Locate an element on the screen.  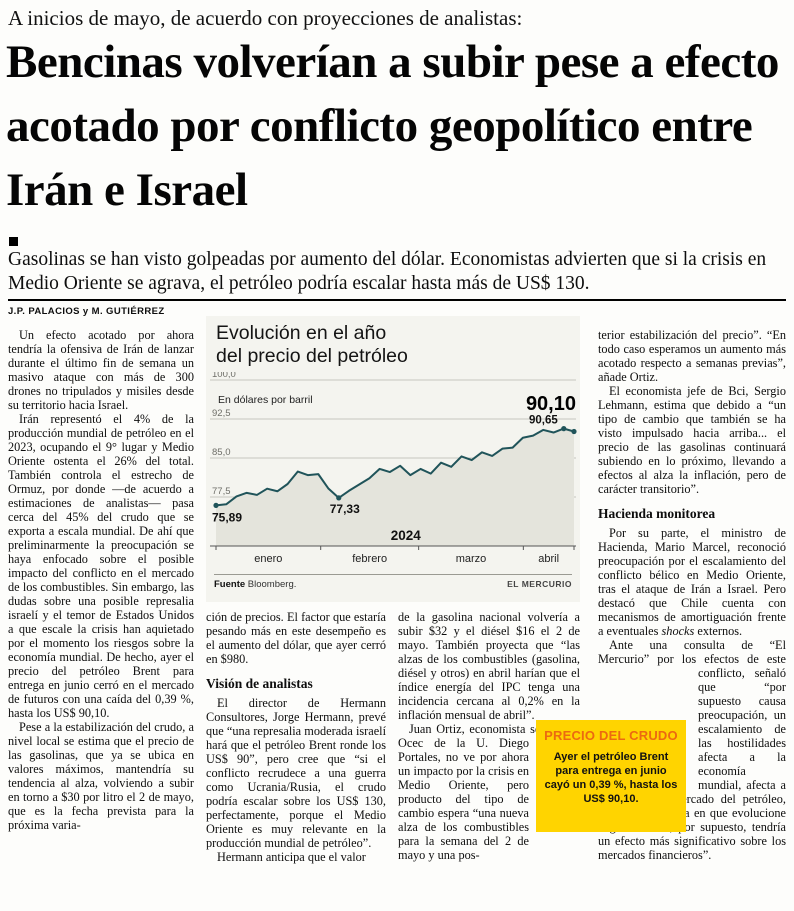
y-tick-label: 77,5 is located at coordinates (221, 491).